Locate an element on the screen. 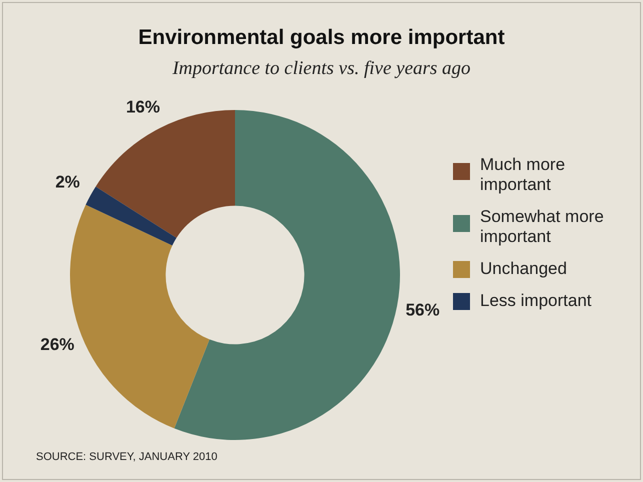 This screenshot has width=643, height=482. data-label: 16% is located at coordinates (143, 106).